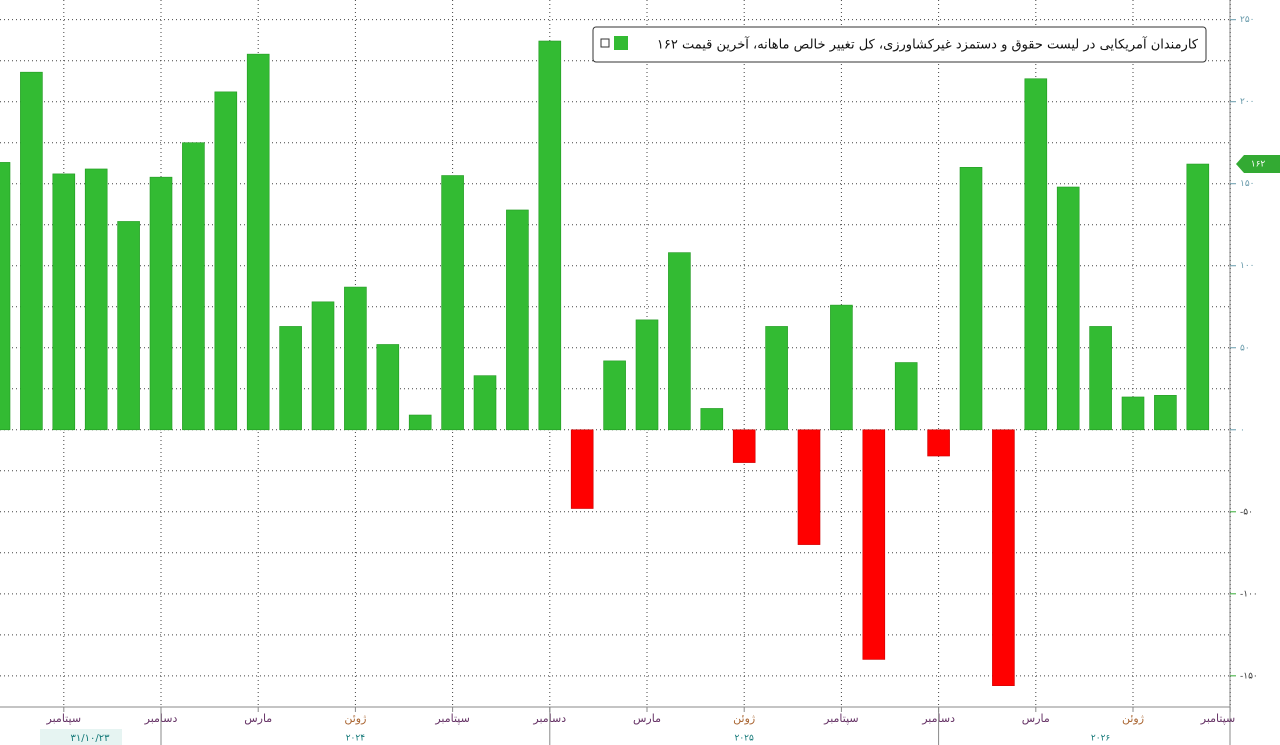 The image size is (1280, 745). I want to click on last-value-tag, so click(1258, 164).